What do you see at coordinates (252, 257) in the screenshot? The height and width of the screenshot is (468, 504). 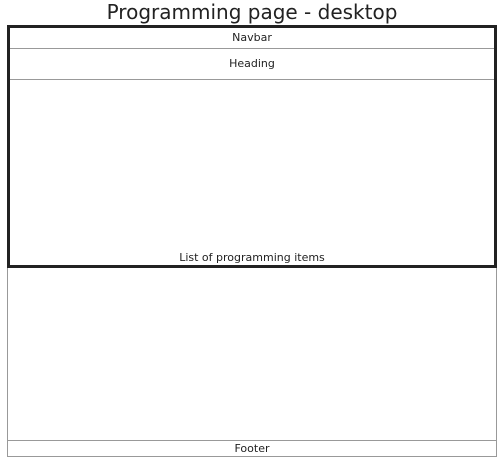 I see `list-label: List of programming items` at bounding box center [252, 257].